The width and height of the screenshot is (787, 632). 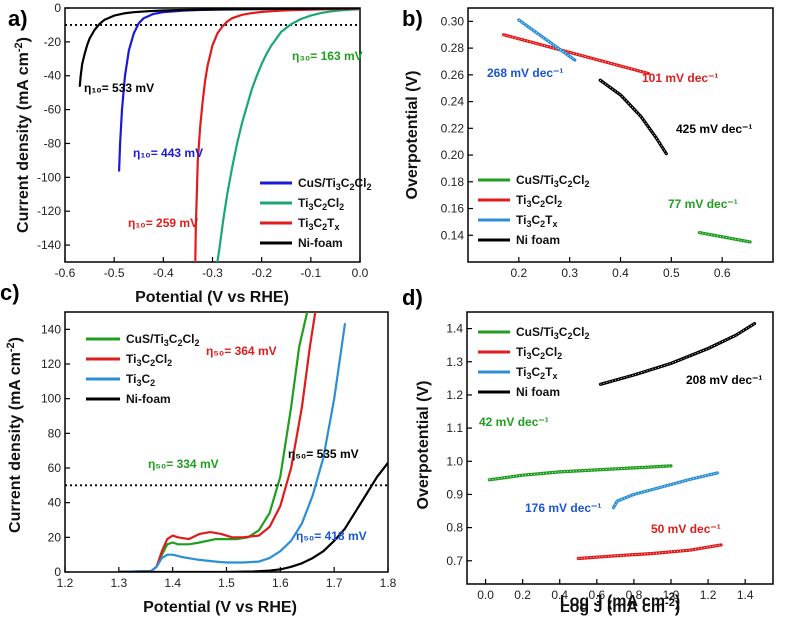 What do you see at coordinates (310, 273) in the screenshot?
I see `x-tick-label: -0.1` at bounding box center [310, 273].